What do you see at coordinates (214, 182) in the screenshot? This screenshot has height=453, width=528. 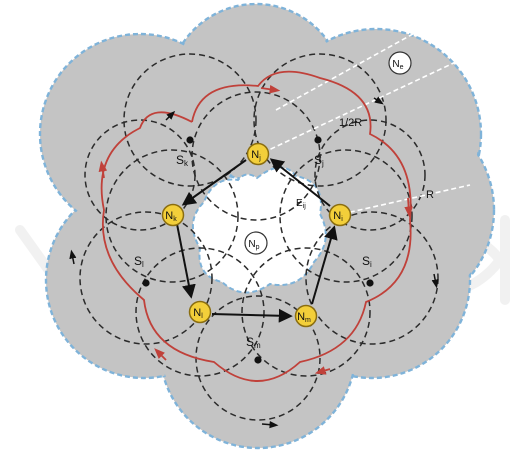 I see `edge-nj-nk` at bounding box center [214, 182].